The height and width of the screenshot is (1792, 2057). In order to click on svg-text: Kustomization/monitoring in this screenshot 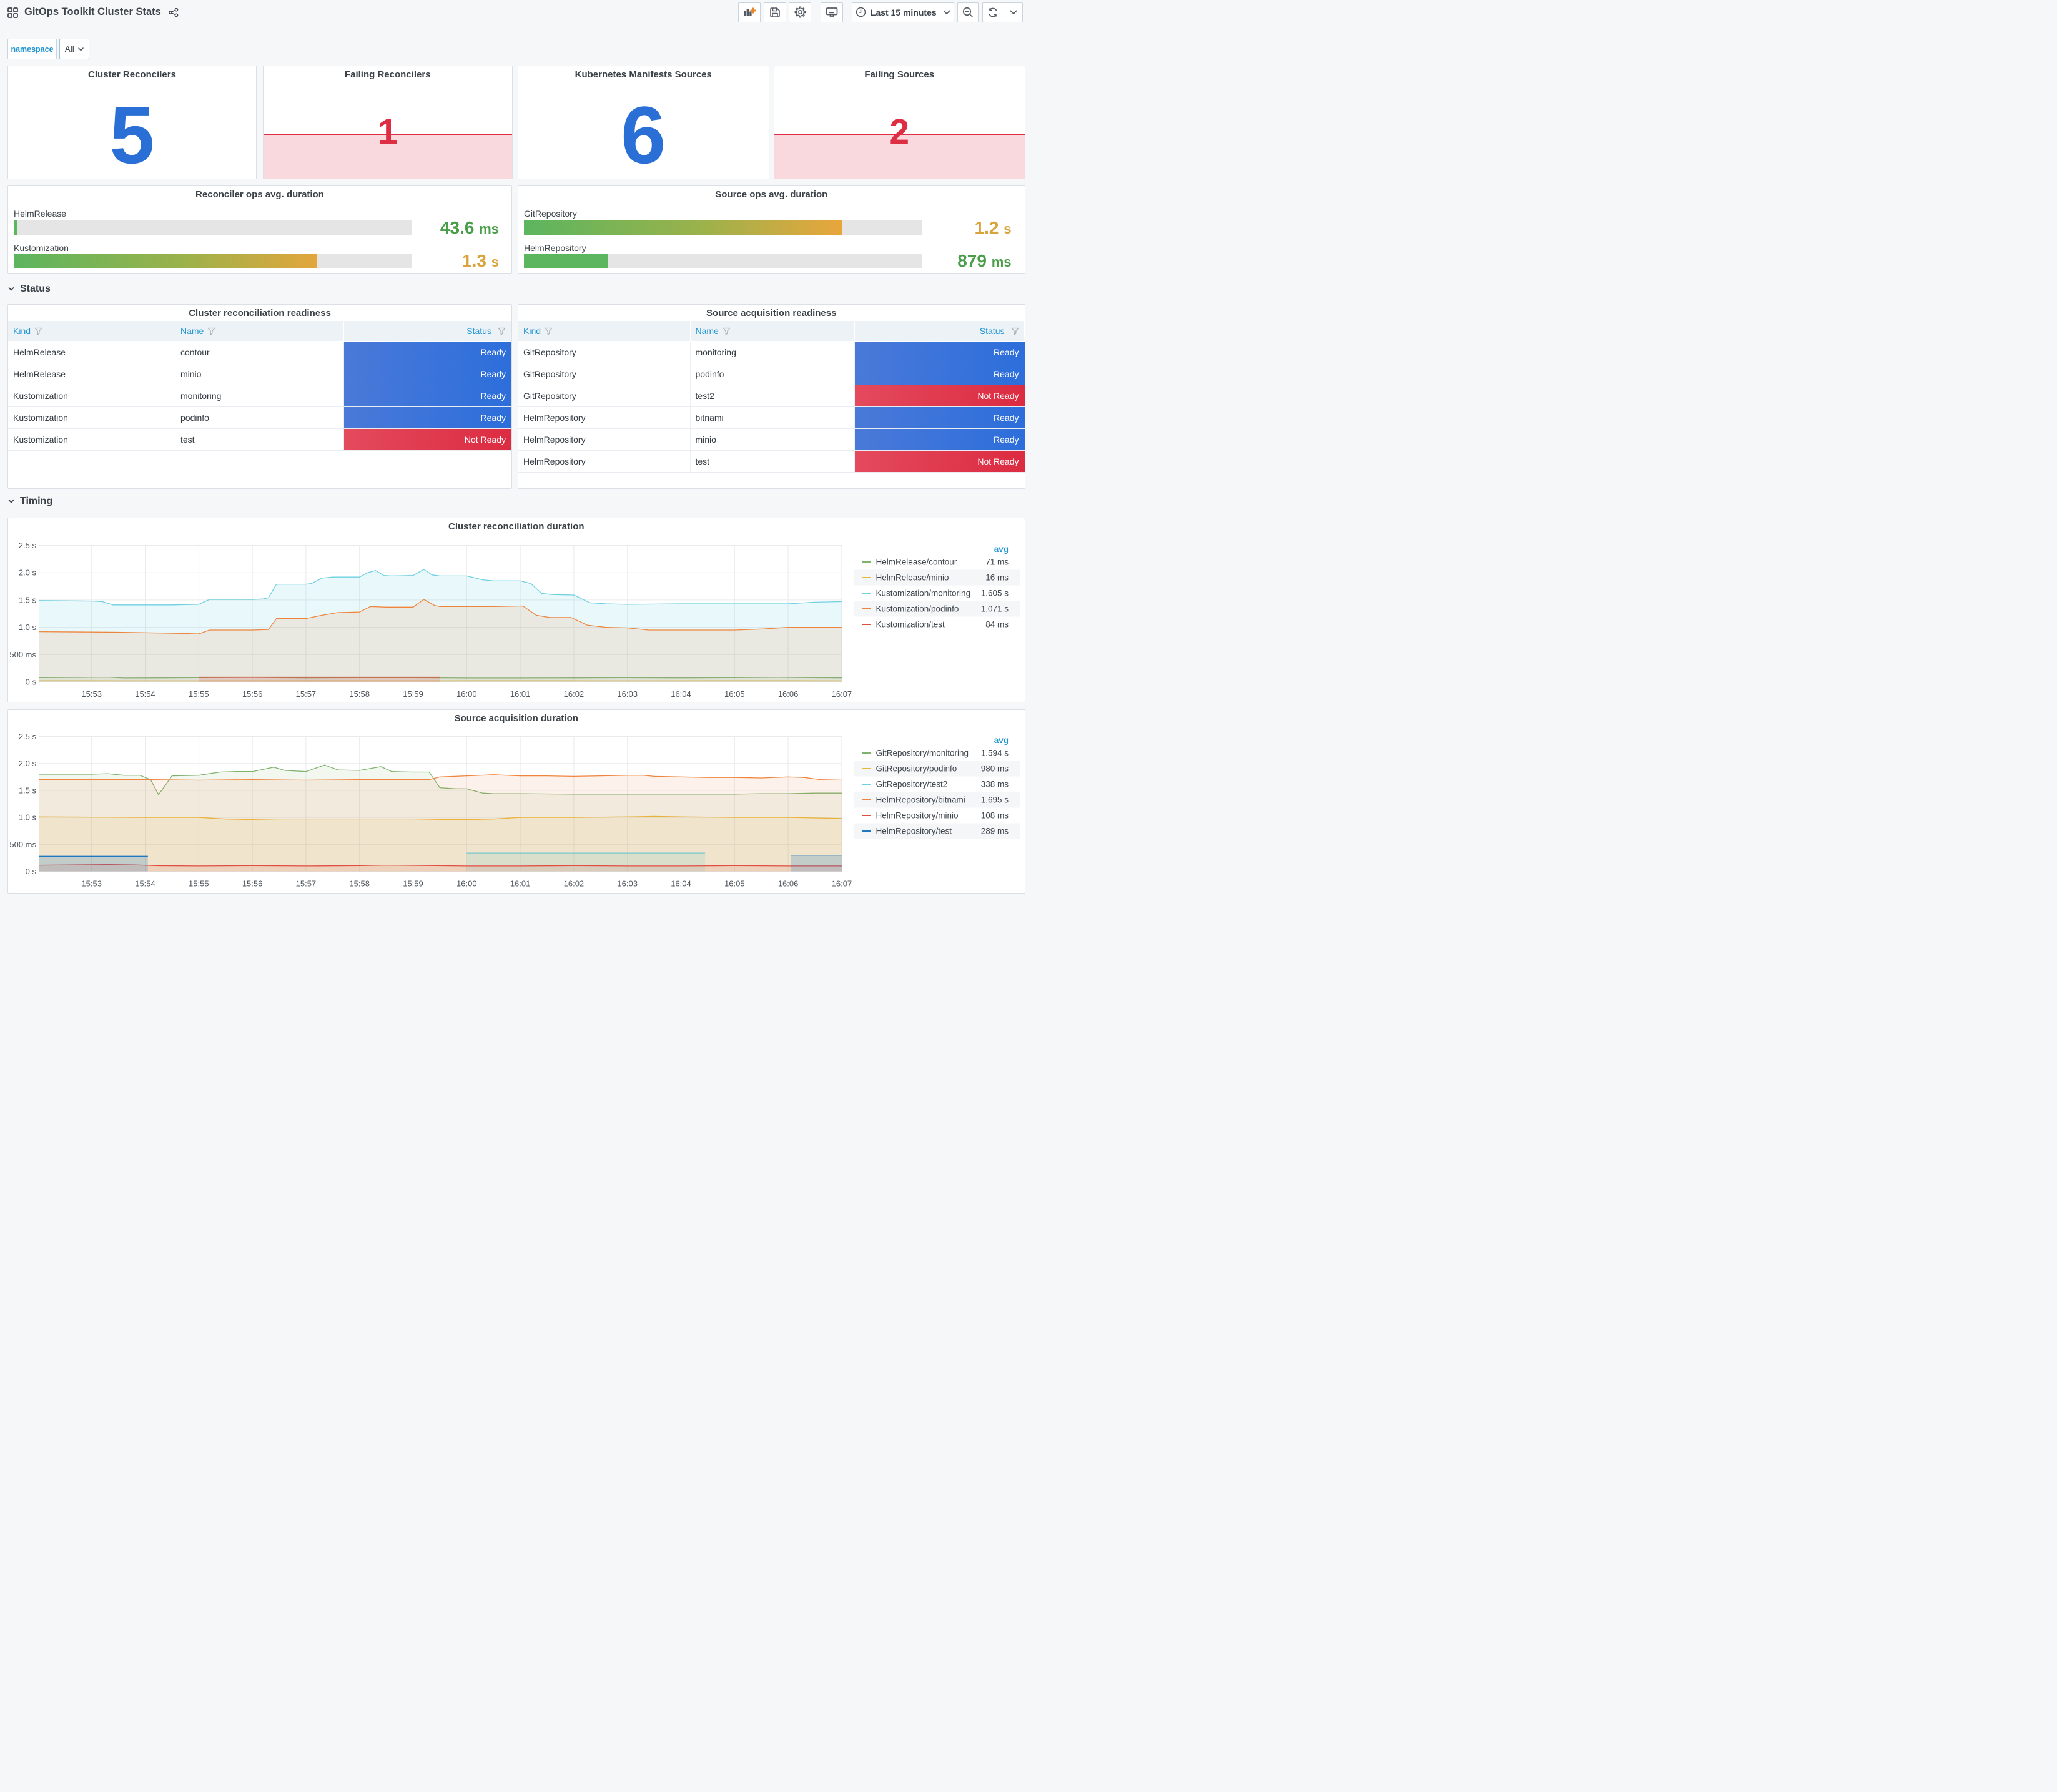, I will do `click(923, 593)`.